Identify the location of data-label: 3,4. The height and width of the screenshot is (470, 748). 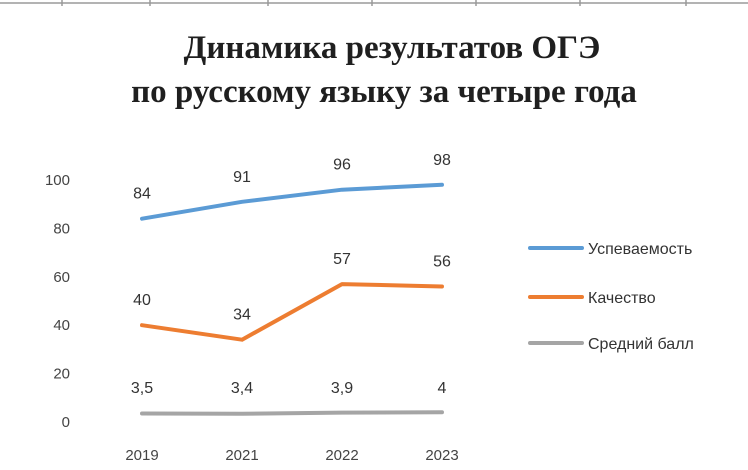
(242, 388).